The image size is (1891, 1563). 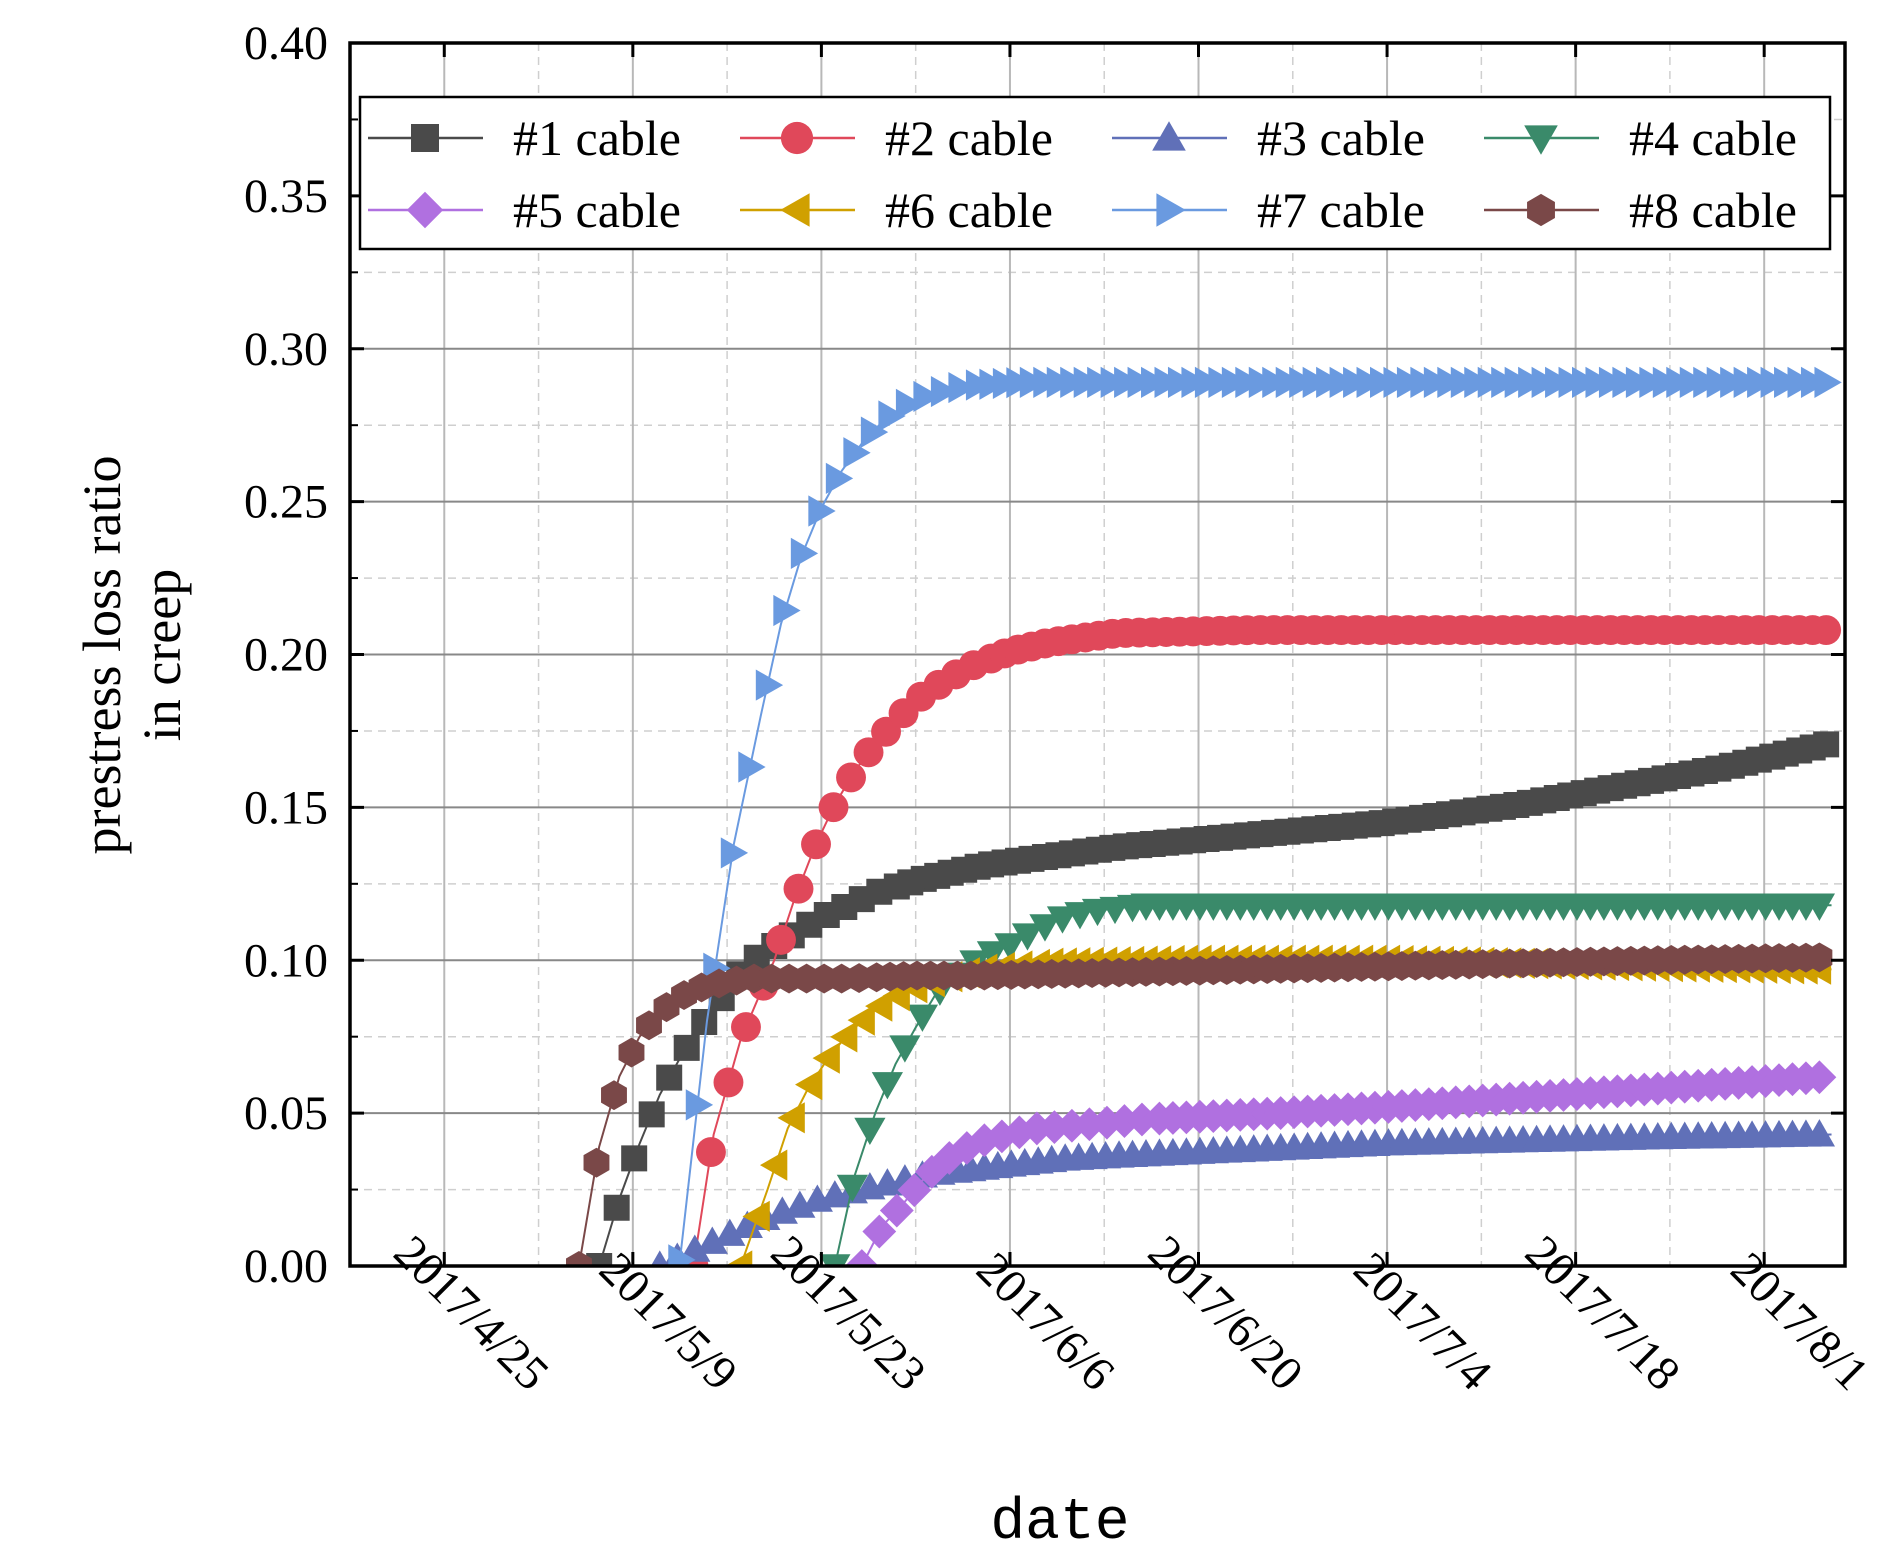 I want to click on y-tick-label: 0.40, so click(x=286, y=43).